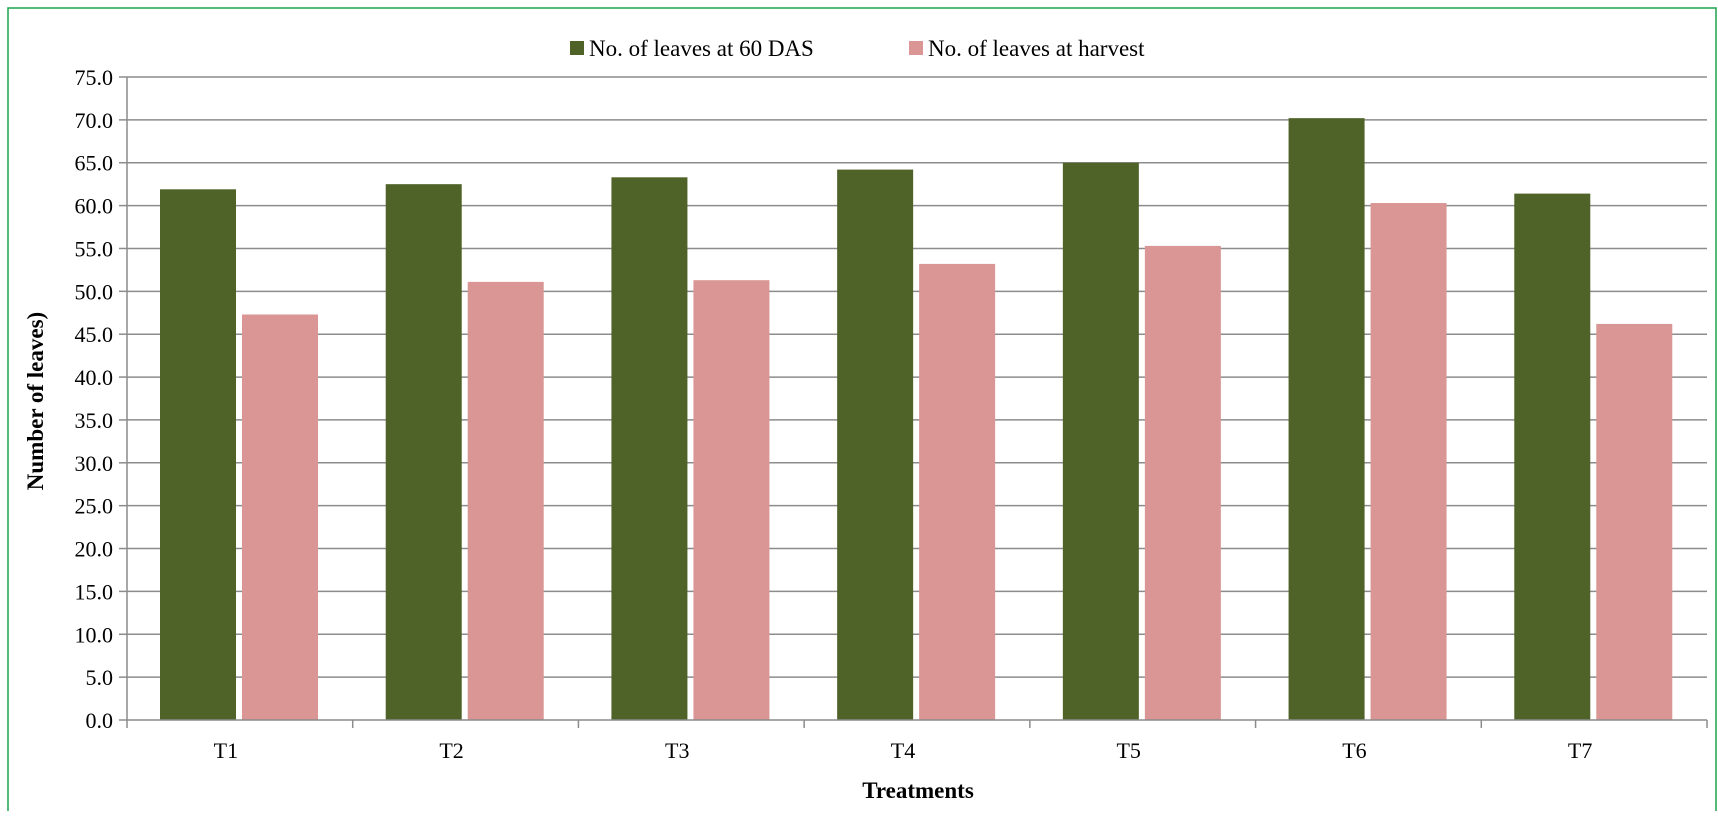 This screenshot has height=816, width=1718. I want to click on x-tick-label: T2, so click(451, 750).